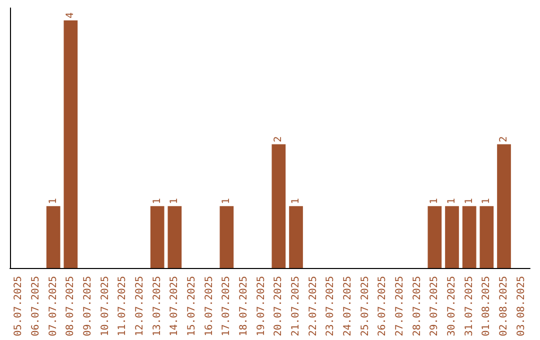 Image resolution: width=540 pixels, height=340 pixels. Describe the element at coordinates (400, 306) in the screenshot. I see `x-tick-label: 27.07.2025` at that location.